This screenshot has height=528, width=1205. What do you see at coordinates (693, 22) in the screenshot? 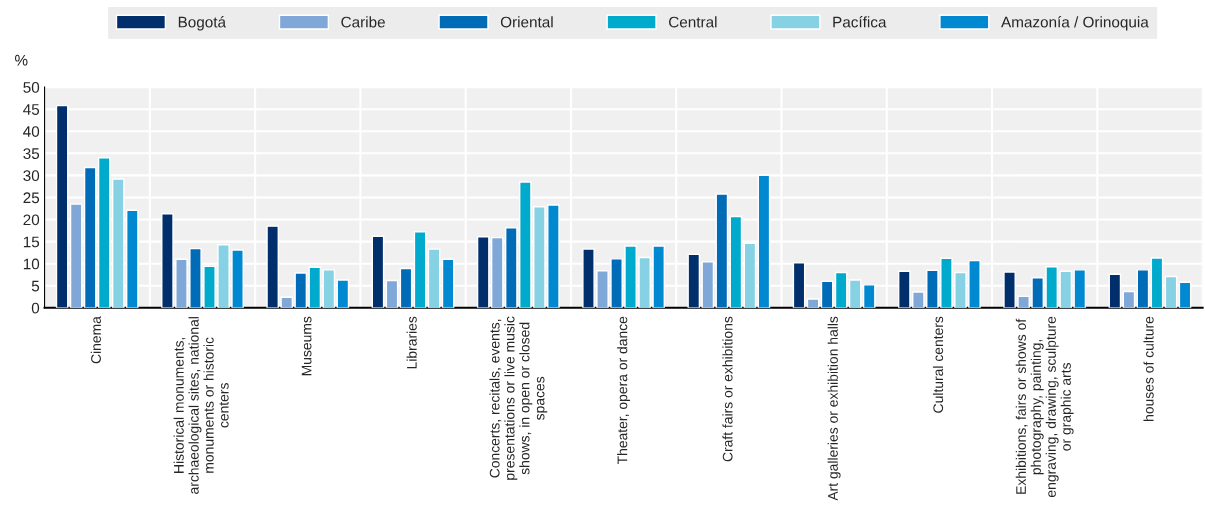
I see `legend-label: Central` at bounding box center [693, 22].